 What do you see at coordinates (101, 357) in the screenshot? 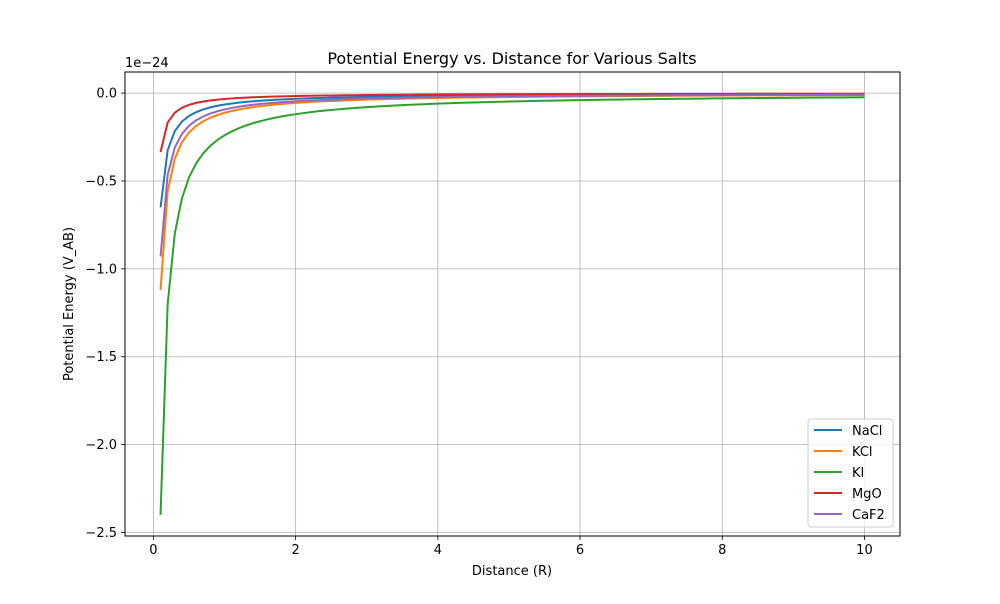
I see `y-tick-label: −1.5` at bounding box center [101, 357].